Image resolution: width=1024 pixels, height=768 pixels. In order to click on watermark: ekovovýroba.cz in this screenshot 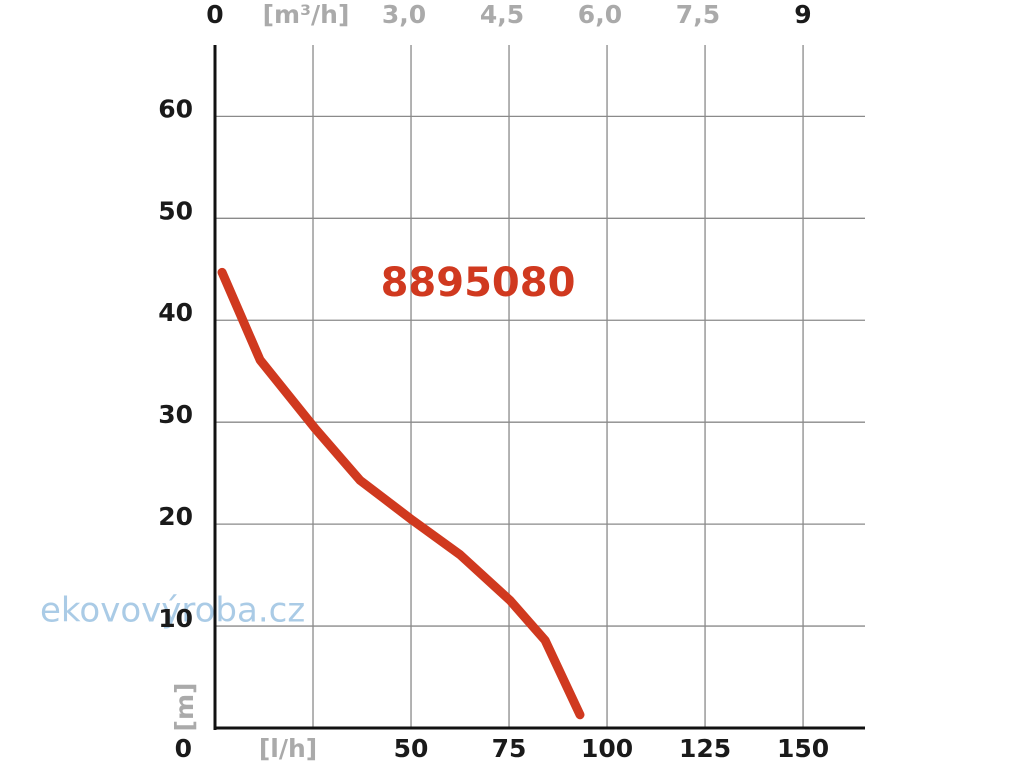, I will do `click(172, 611)`.